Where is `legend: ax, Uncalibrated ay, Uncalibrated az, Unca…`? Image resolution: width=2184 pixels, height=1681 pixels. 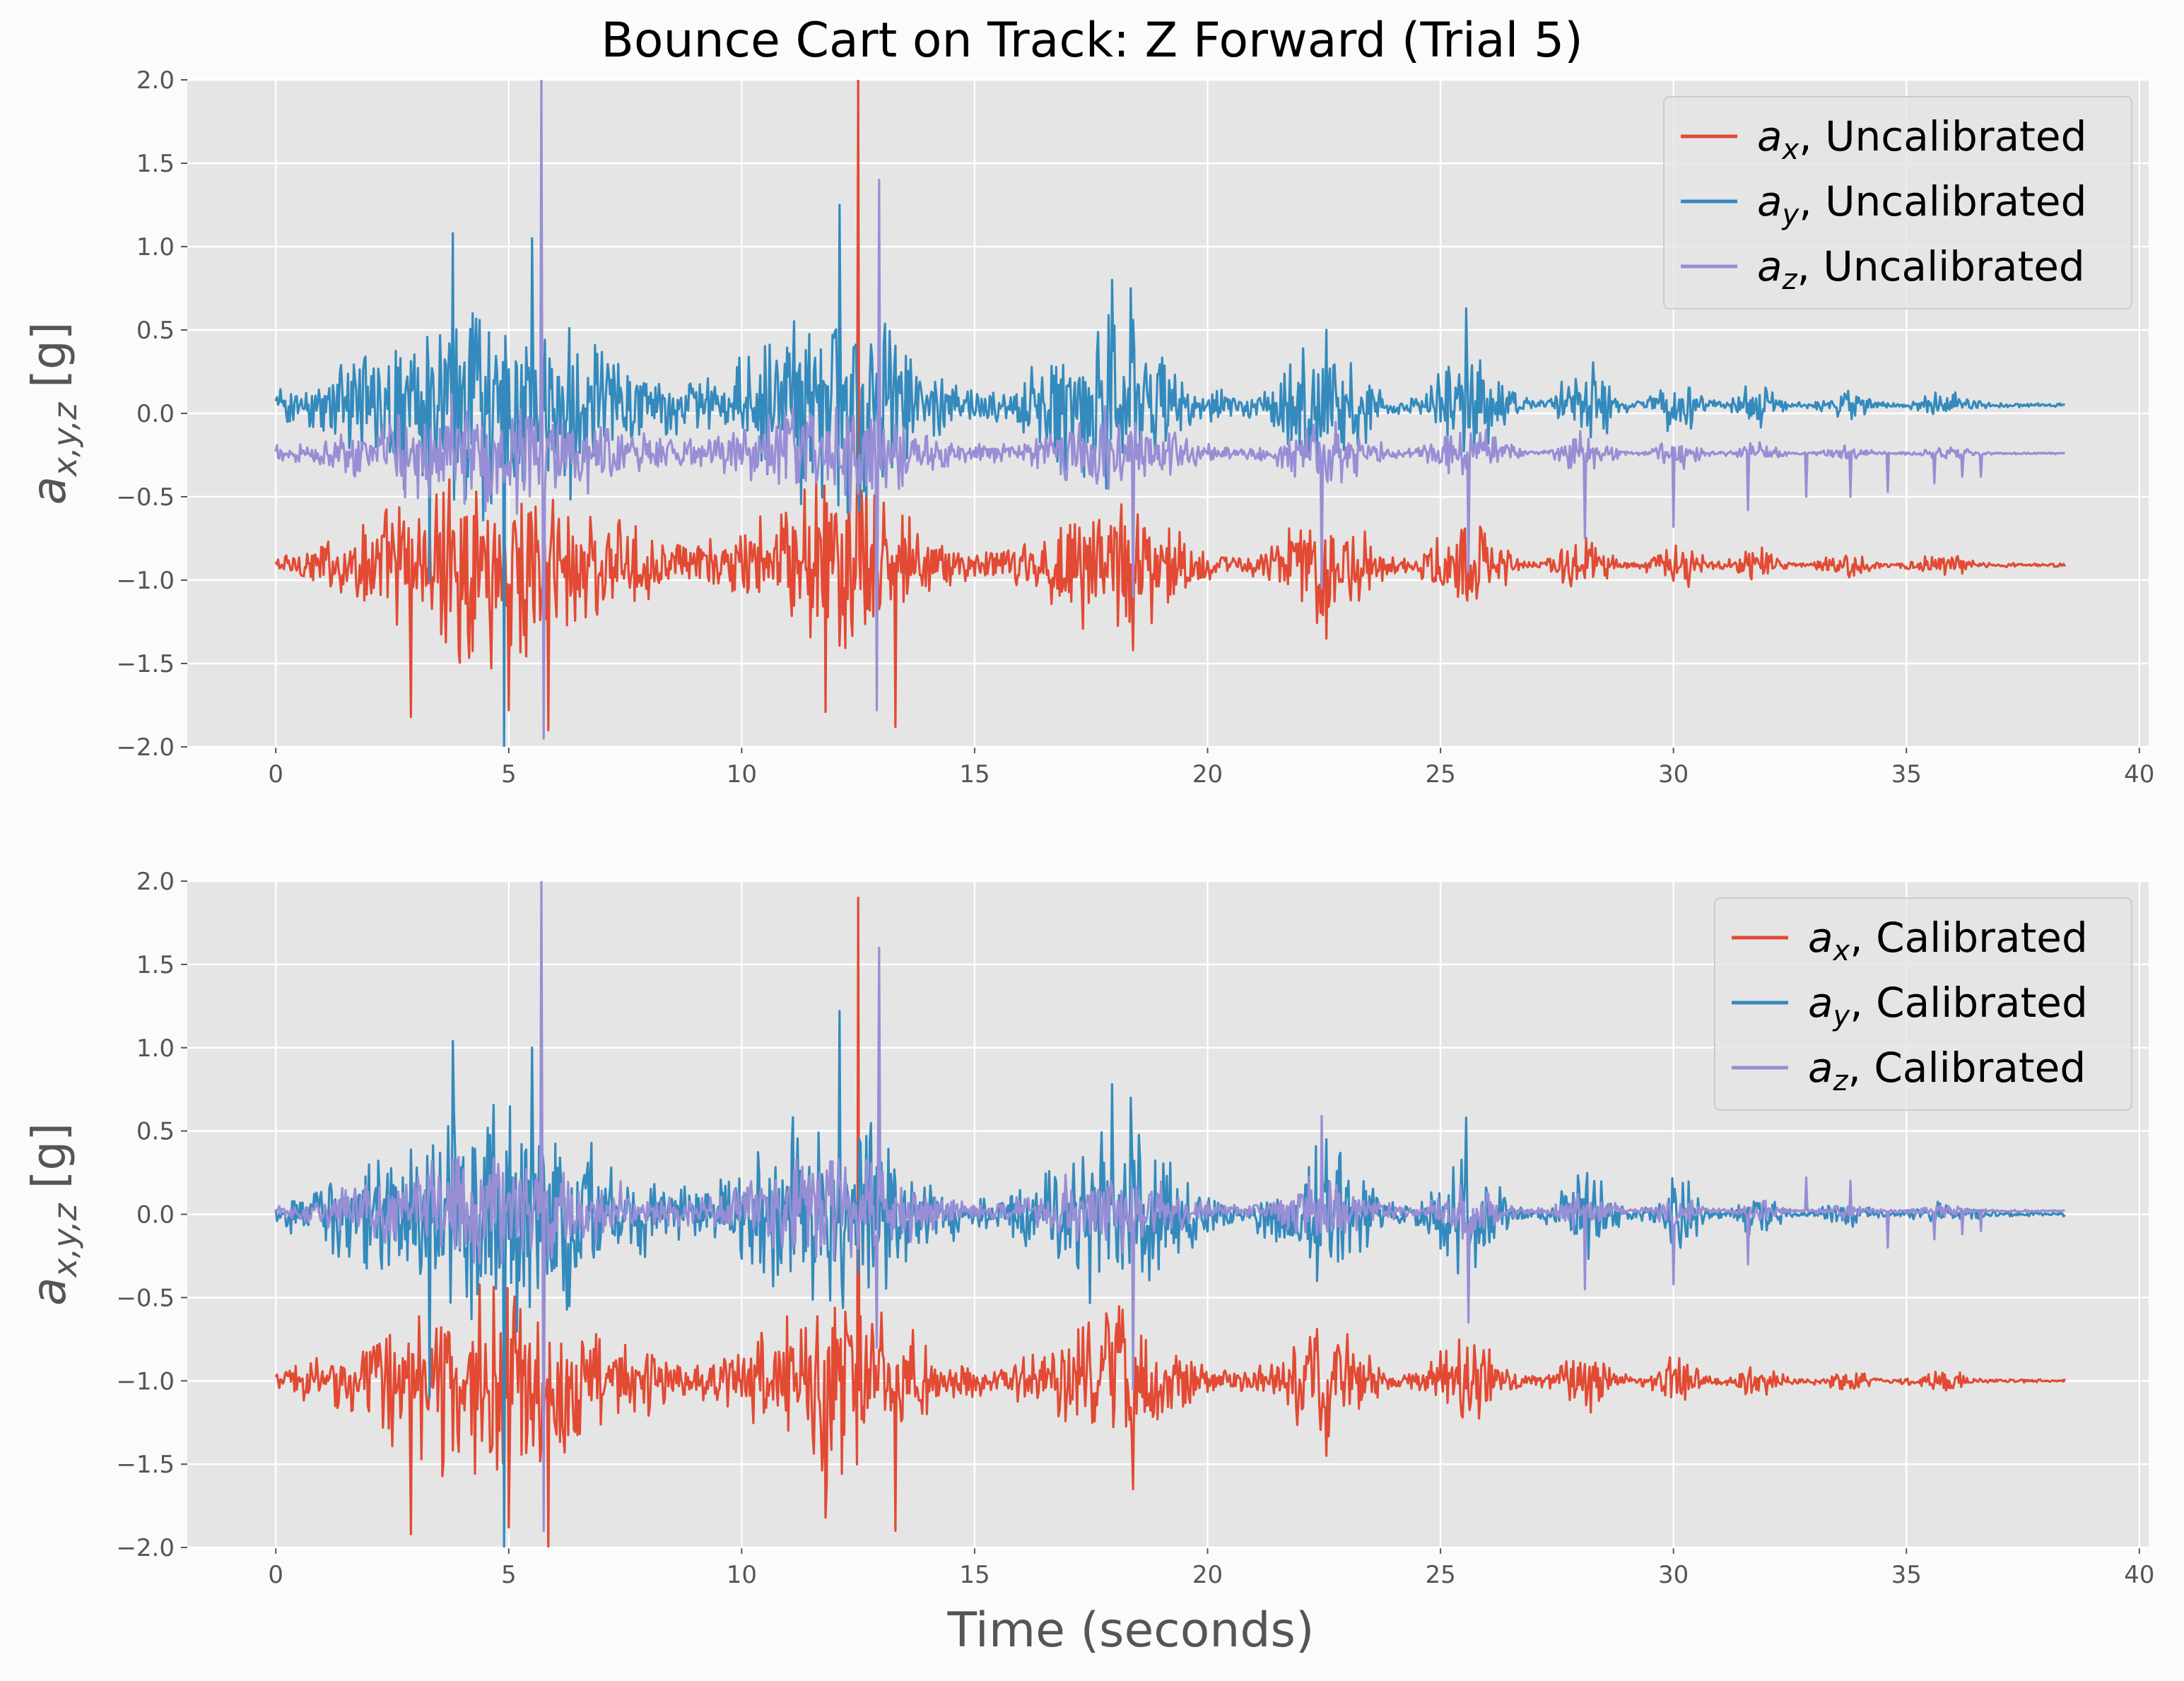 legend: ax, Uncalibrated ay, Uncalibrated az, Unca… is located at coordinates (1898, 202).